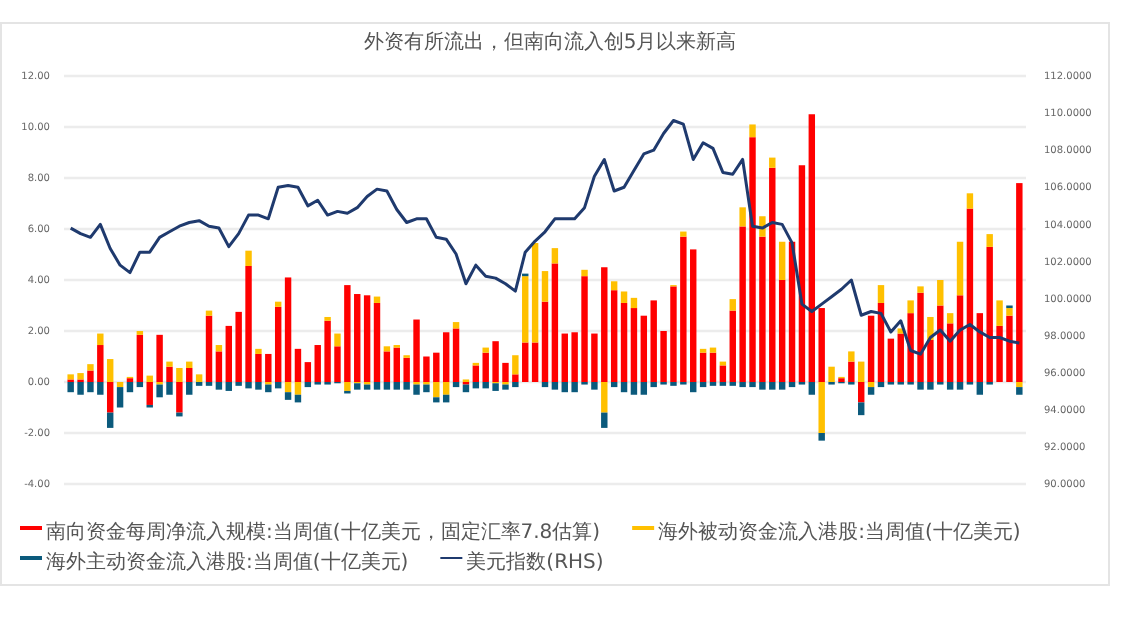  I want to click on legend-label: 美元指数(RHS), so click(535, 562).